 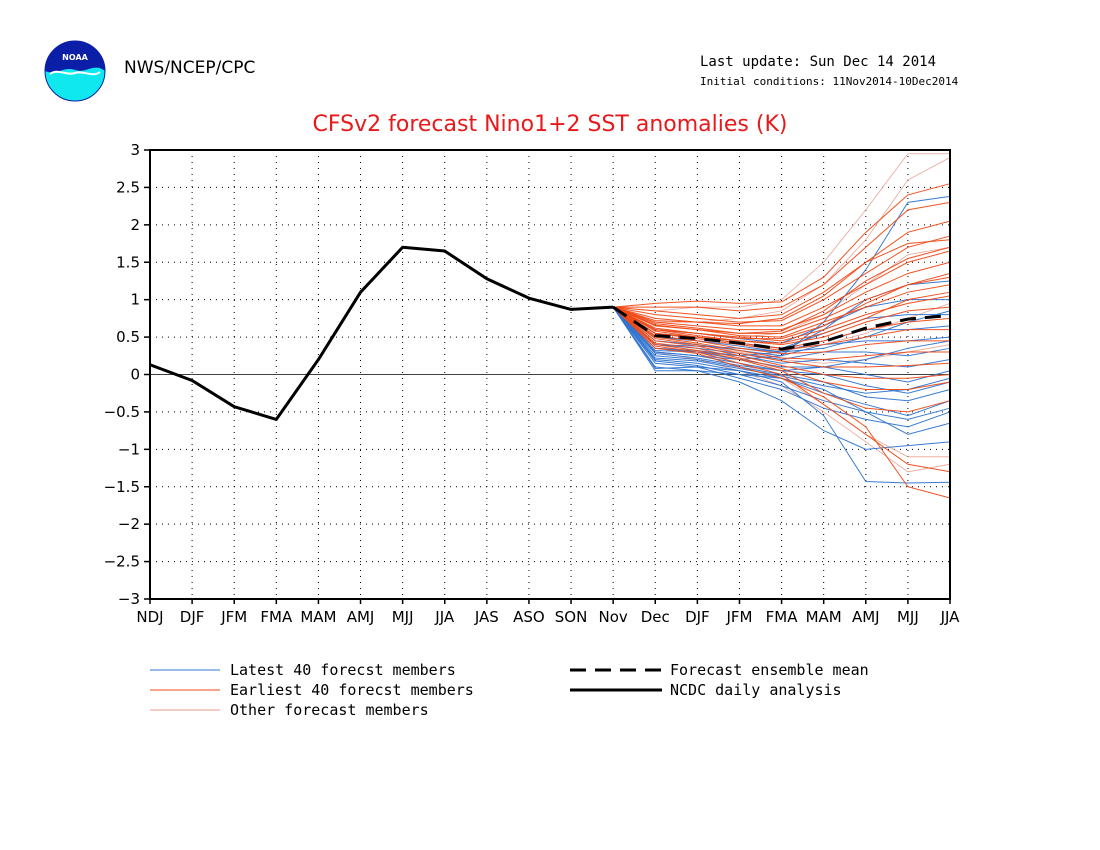 I want to click on x-tick-label: ASO, so click(x=529, y=617).